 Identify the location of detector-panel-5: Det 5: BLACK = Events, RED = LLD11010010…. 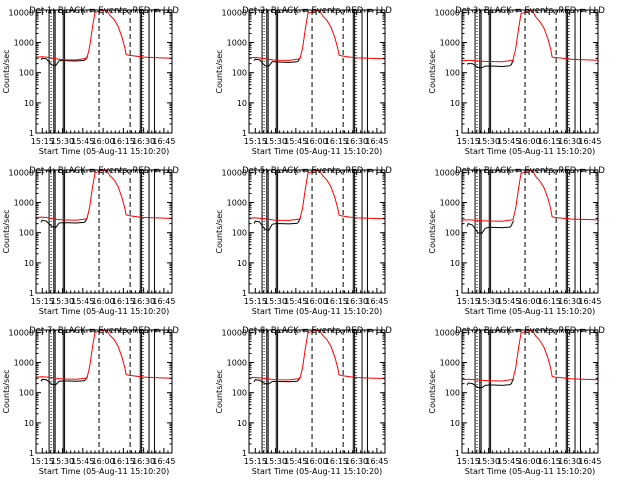
(303, 241).